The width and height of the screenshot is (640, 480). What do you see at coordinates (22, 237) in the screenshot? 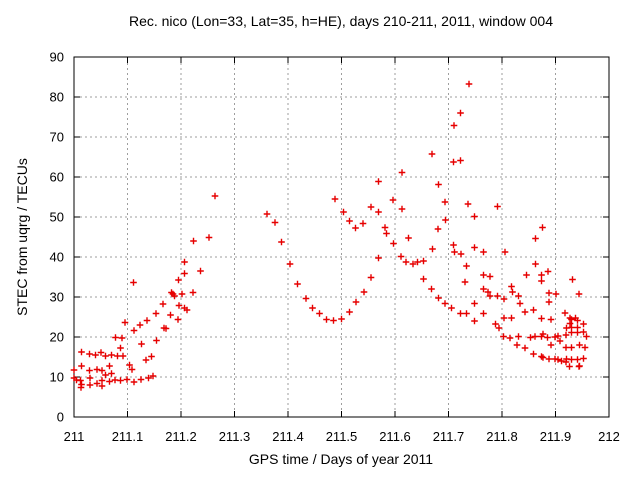
I see `y-axis-label: STEC from uqrg / TECUs` at bounding box center [22, 237].